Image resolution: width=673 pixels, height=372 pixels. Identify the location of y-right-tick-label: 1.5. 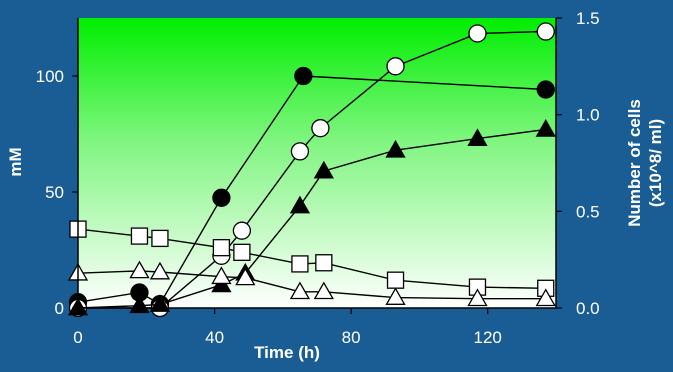
(588, 18).